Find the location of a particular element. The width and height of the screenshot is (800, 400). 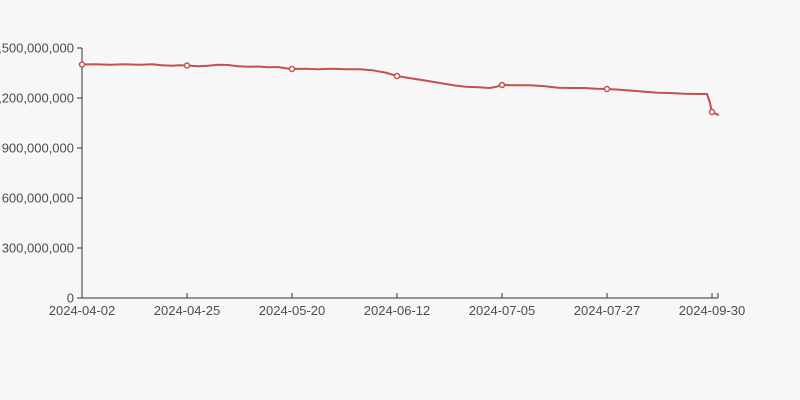

x-axis-tick-label: 2024-09-30 is located at coordinates (712, 310).